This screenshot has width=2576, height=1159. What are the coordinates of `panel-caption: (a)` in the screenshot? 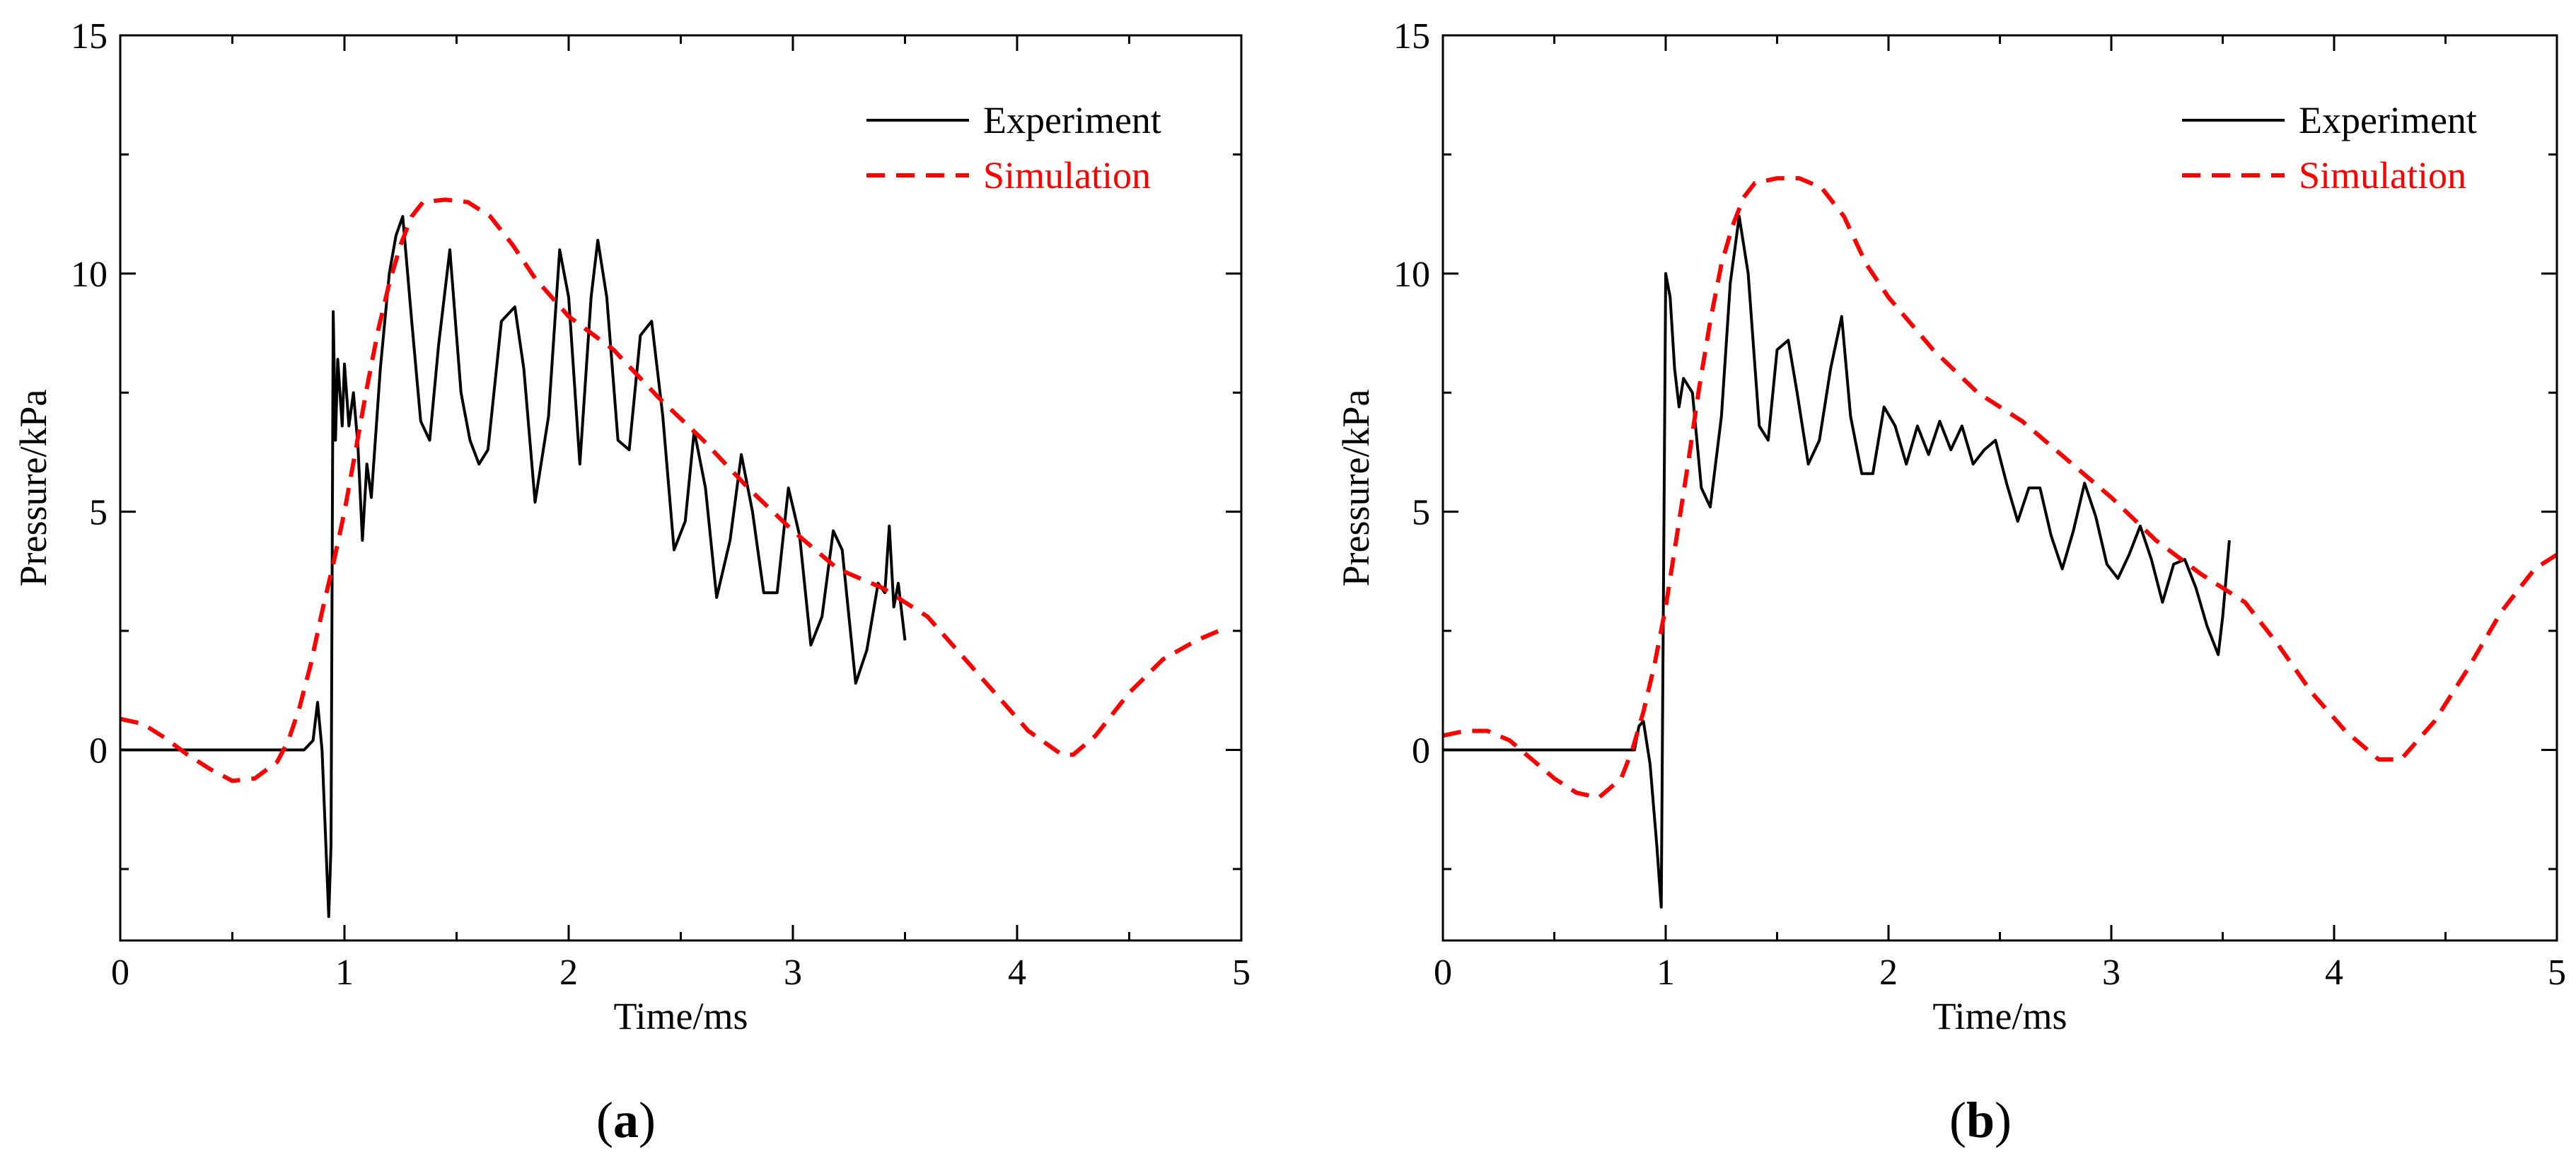 It's located at (626, 1120).